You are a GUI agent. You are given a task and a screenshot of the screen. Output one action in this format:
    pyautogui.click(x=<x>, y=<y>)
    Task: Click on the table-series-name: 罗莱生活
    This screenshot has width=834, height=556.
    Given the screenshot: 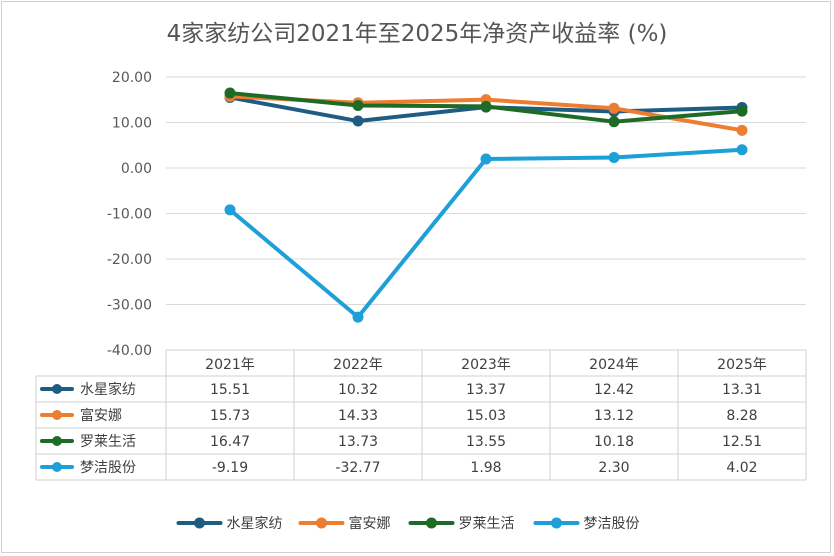 What is the action you would take?
    pyautogui.click(x=108, y=442)
    